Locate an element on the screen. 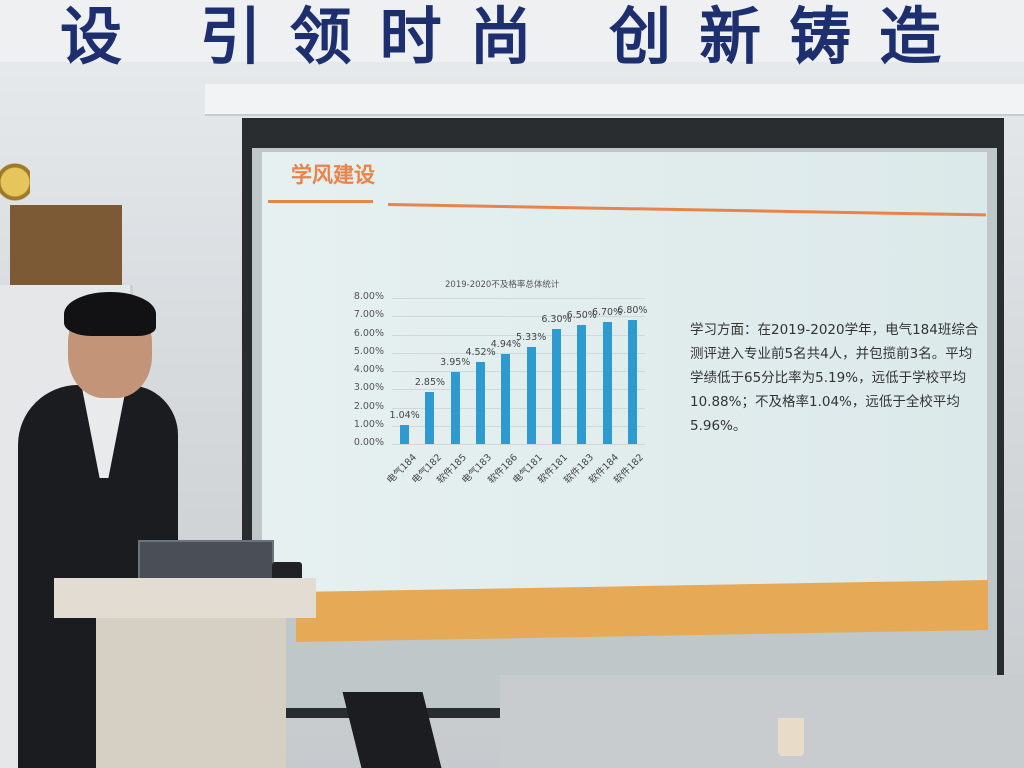  mug is located at coordinates (287, 572).